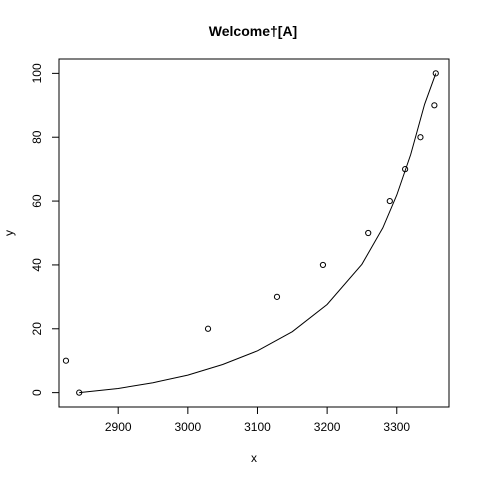  Describe the element at coordinates (253, 31) in the screenshot. I see `chart-title: Welcome†[A]` at that location.